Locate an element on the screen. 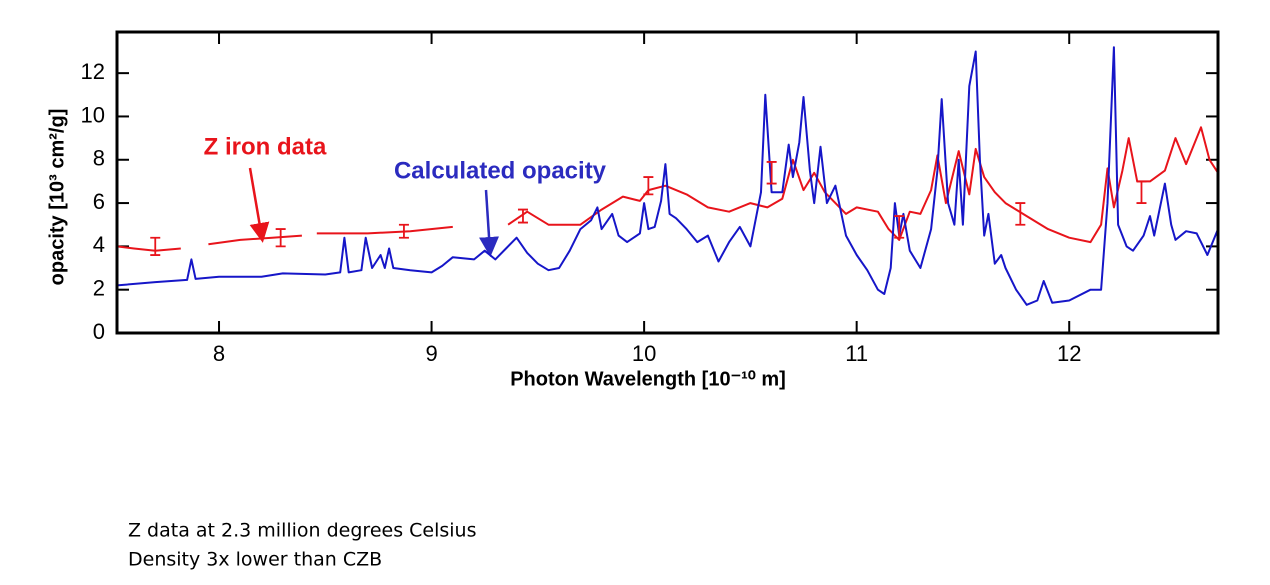 The height and width of the screenshot is (585, 1270). x-tick-label: 11 is located at coordinates (856, 353).